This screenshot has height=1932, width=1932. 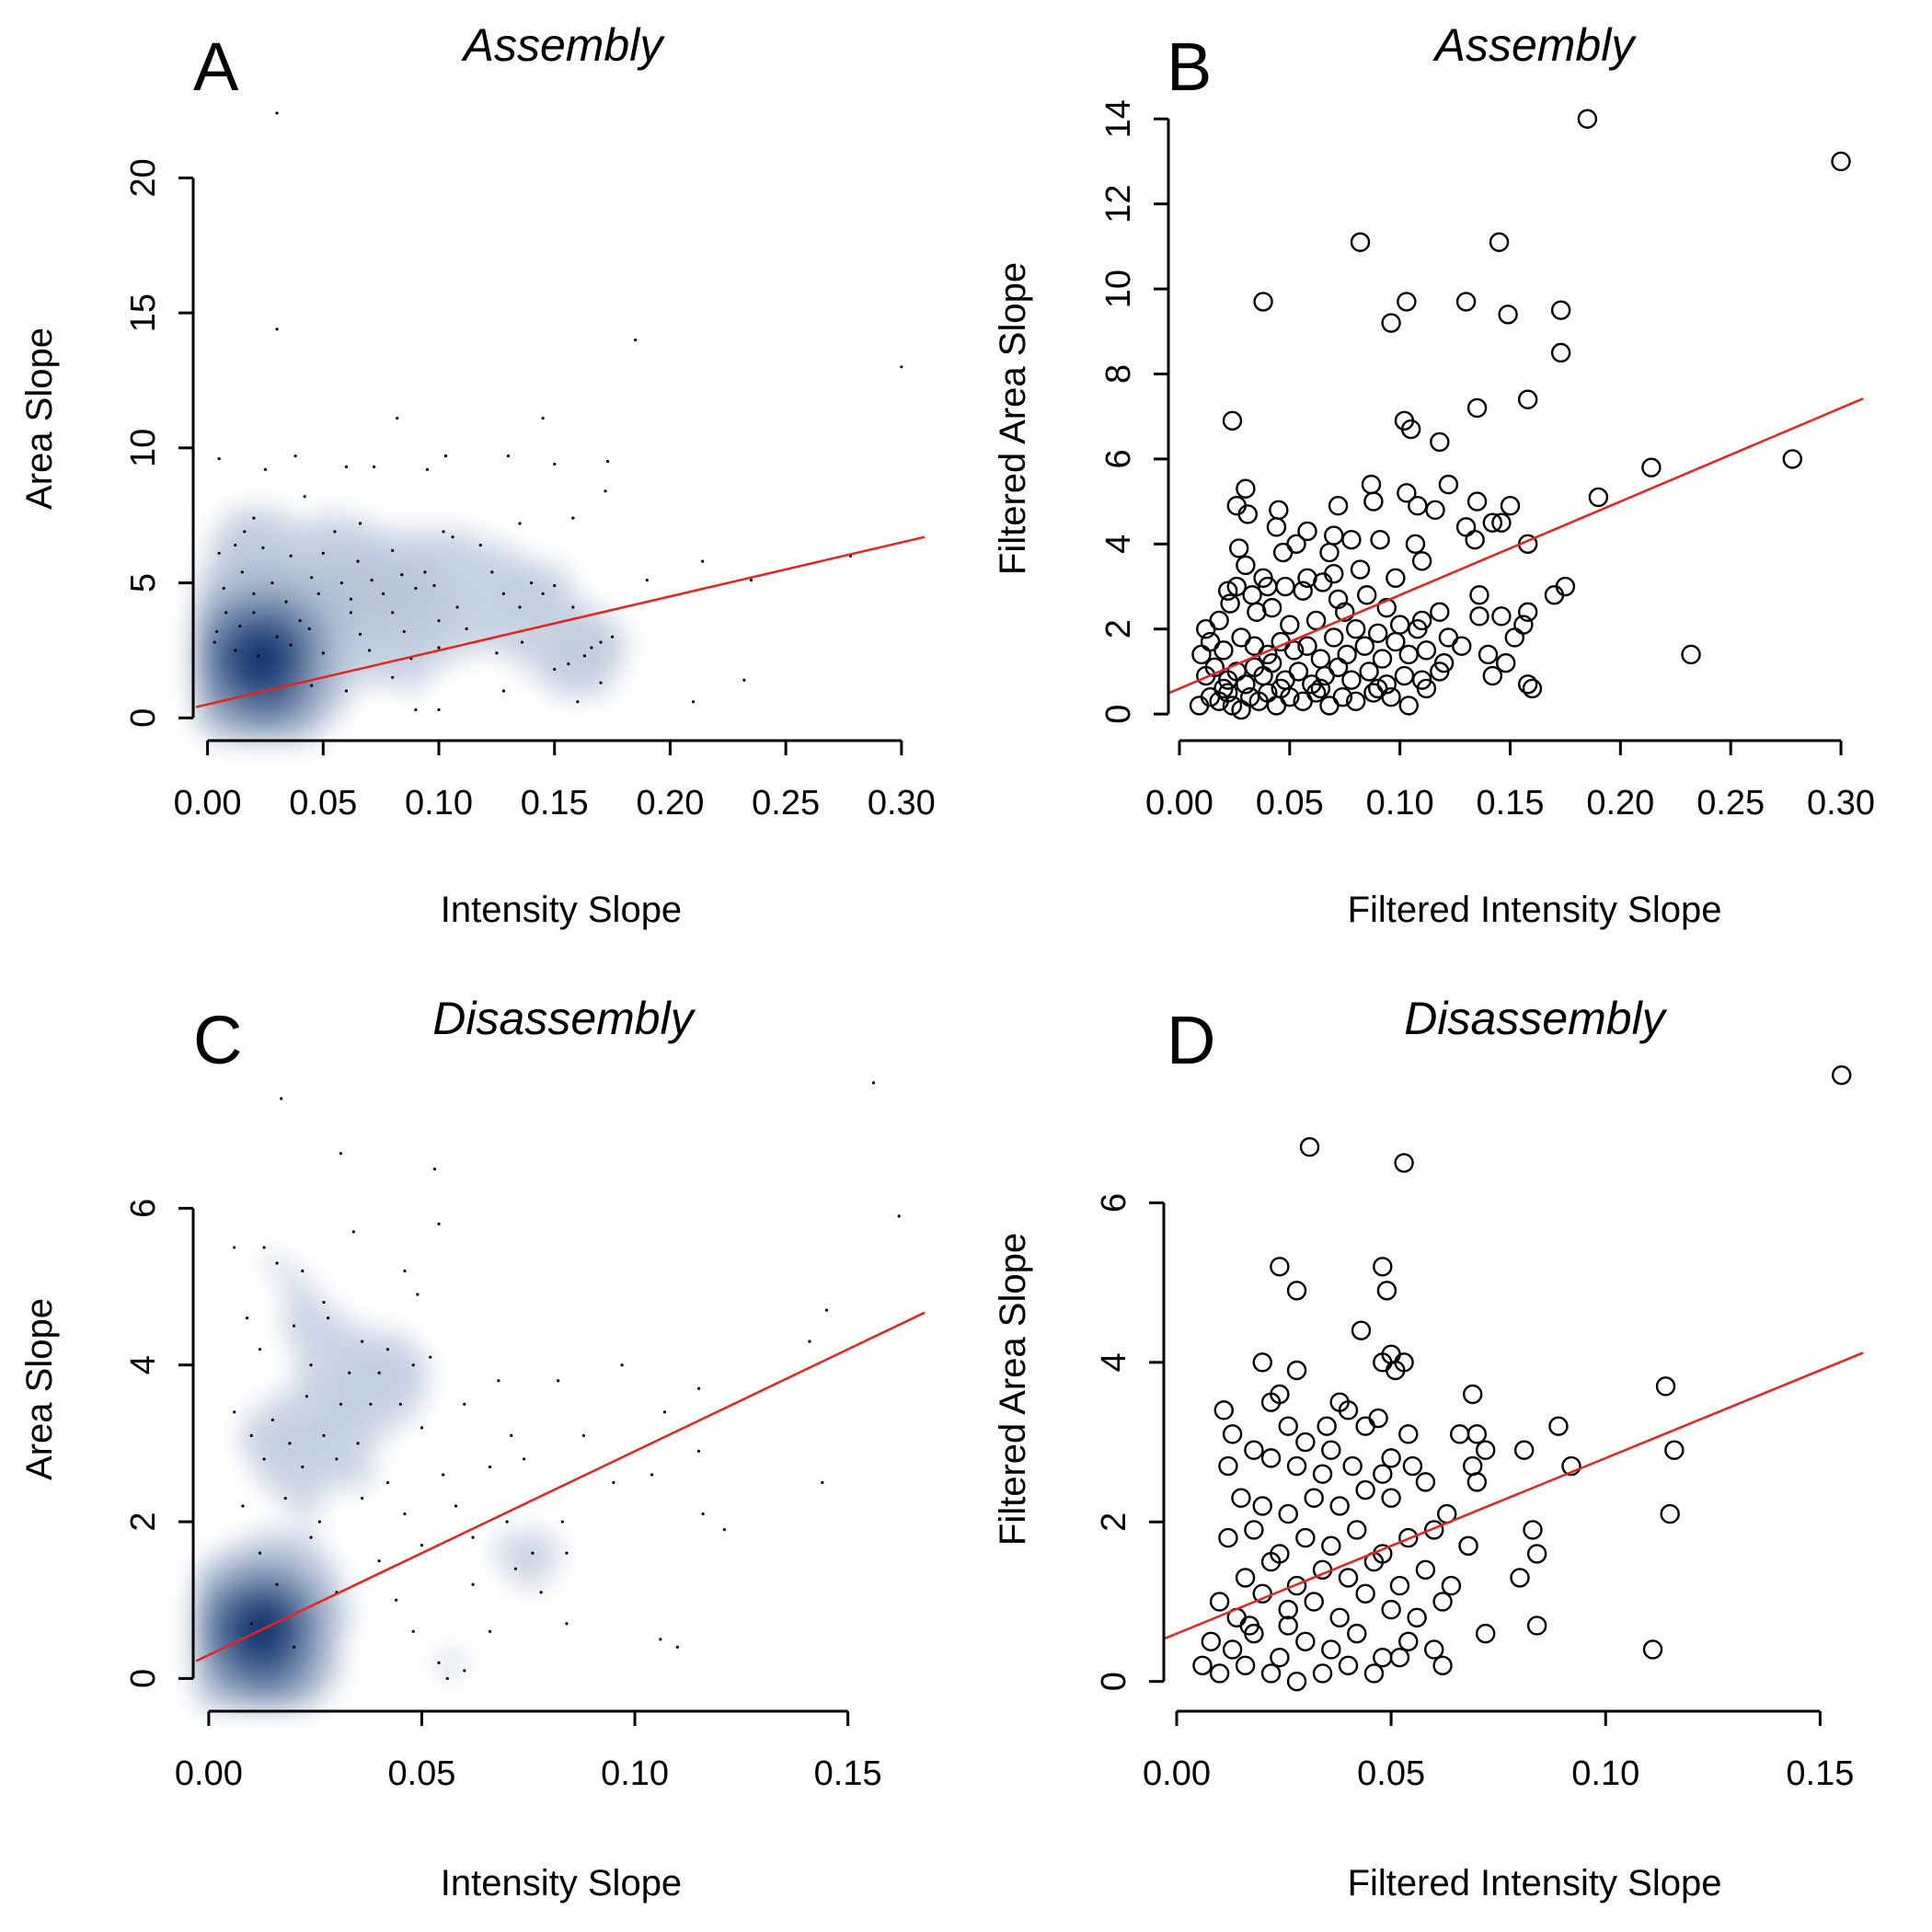 What do you see at coordinates (421, 1773) in the screenshot?
I see `x-tick-label: 0.05` at bounding box center [421, 1773].